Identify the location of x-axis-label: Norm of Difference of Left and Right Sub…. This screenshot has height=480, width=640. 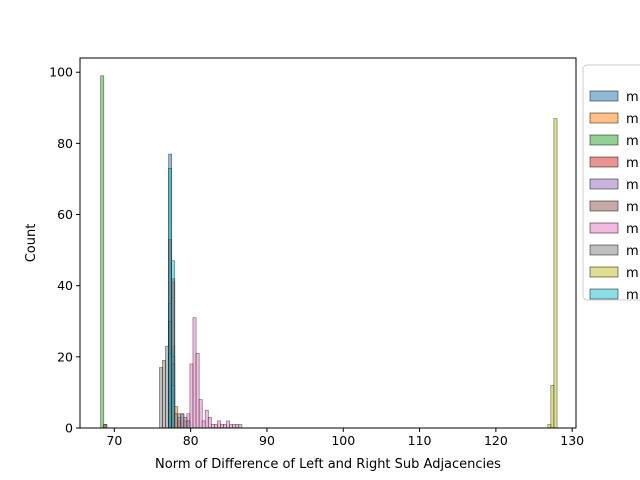
(328, 464).